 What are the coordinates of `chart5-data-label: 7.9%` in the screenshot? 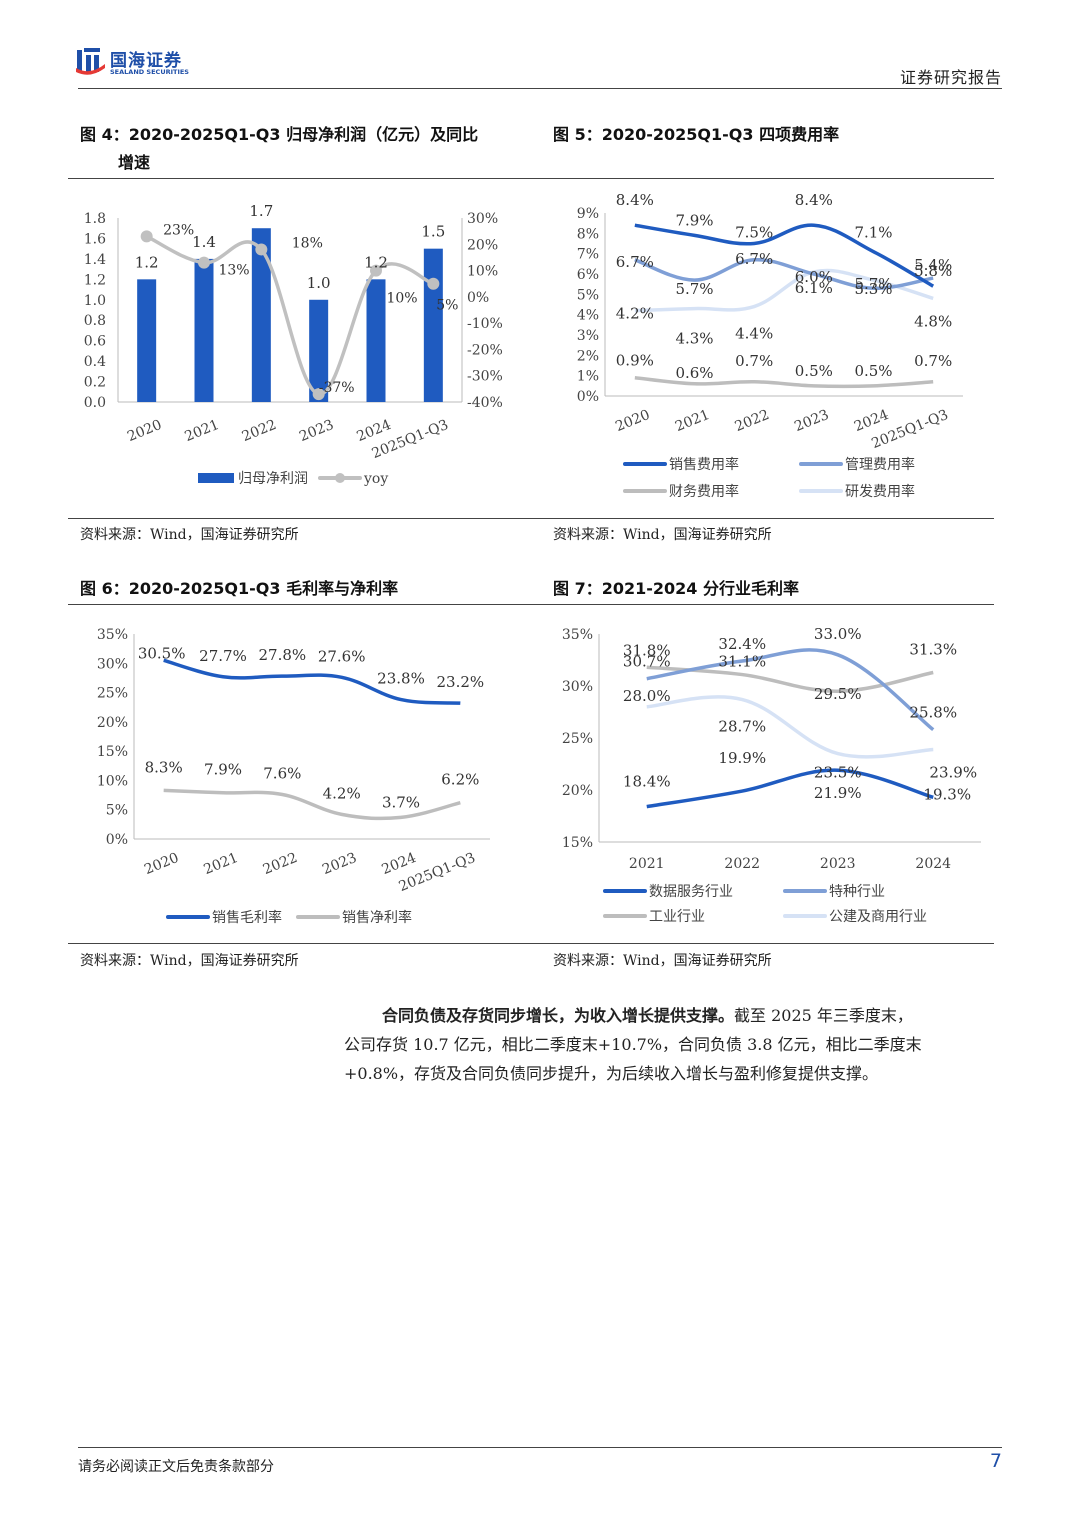 It's located at (694, 220).